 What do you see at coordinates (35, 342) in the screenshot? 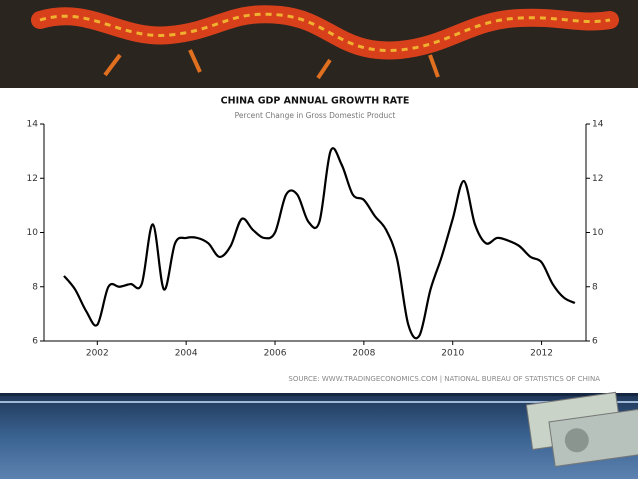
I see `y-tick-label: 6` at bounding box center [35, 342].